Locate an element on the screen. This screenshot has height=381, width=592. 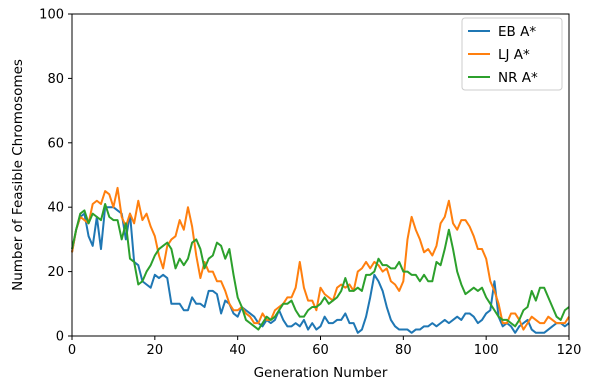
x-tick-label: 40 is located at coordinates (237, 350).